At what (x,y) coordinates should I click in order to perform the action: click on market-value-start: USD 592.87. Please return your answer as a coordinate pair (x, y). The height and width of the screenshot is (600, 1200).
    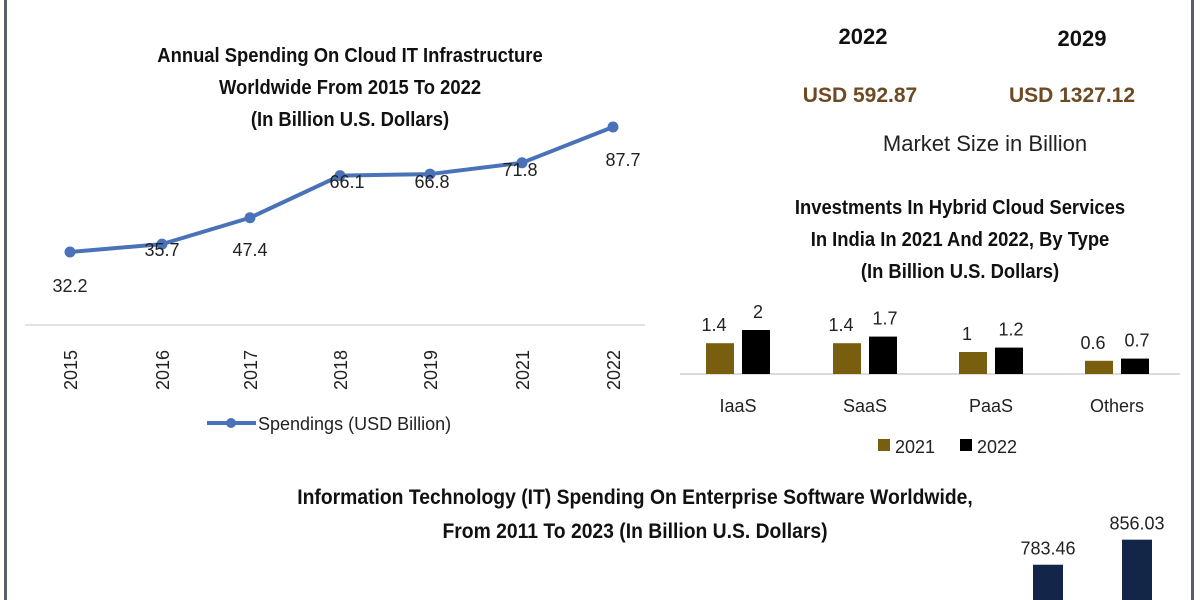
    Looking at the image, I should click on (860, 95).